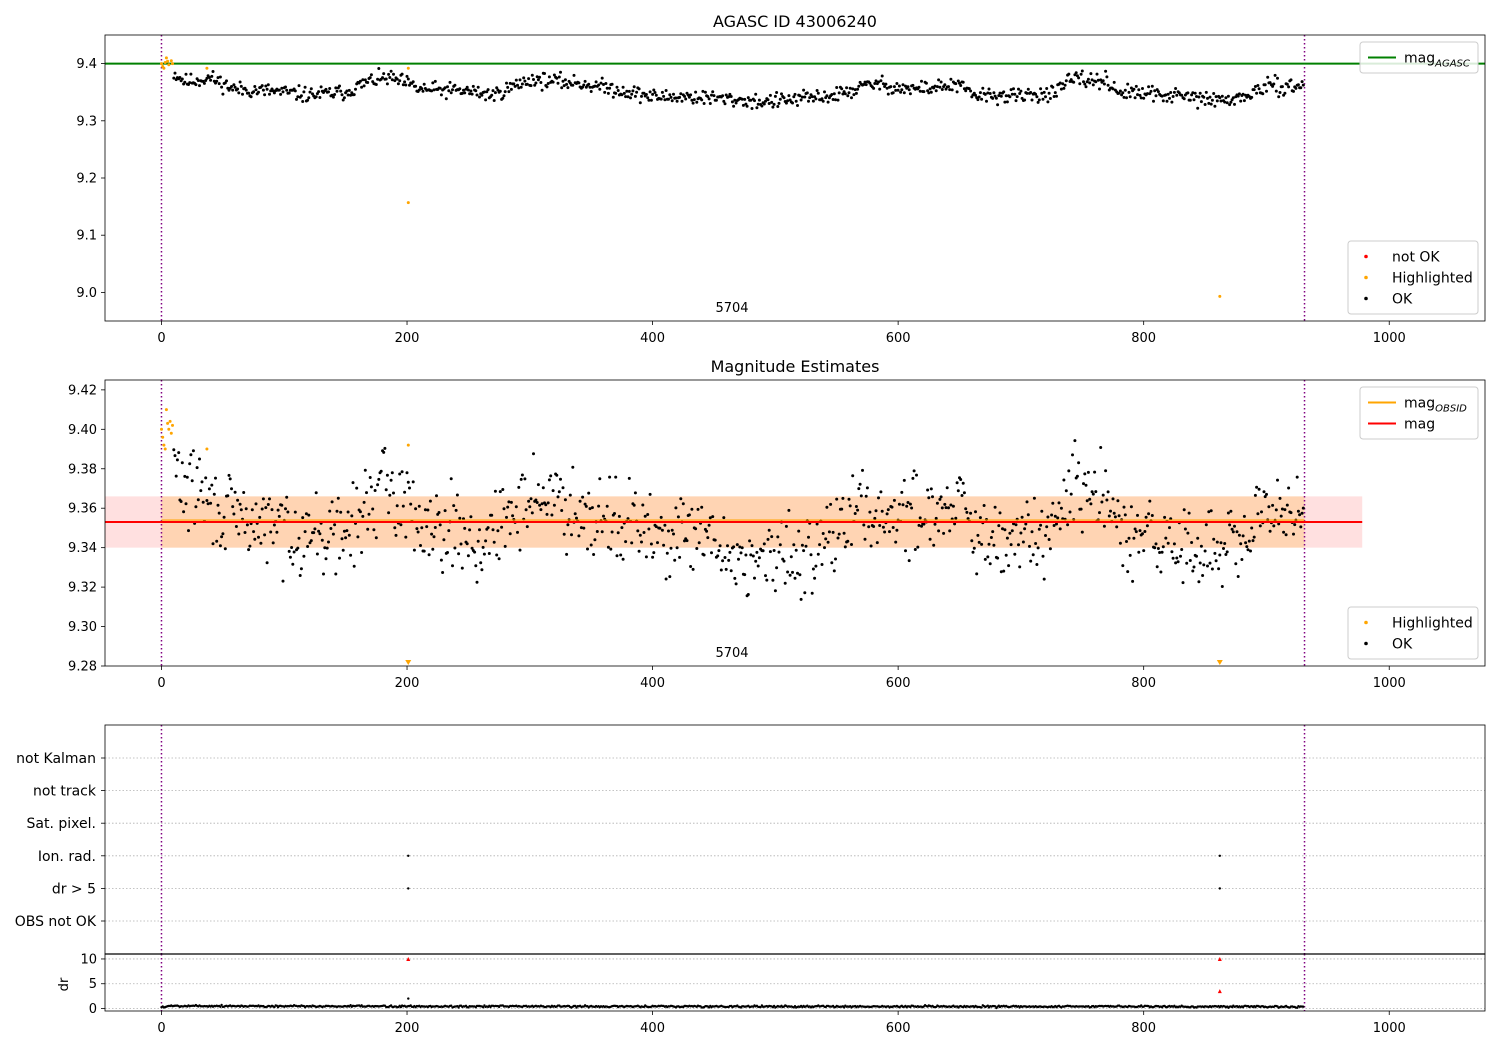 The image size is (1500, 1050). I want to click on flag-point, so click(408, 888).